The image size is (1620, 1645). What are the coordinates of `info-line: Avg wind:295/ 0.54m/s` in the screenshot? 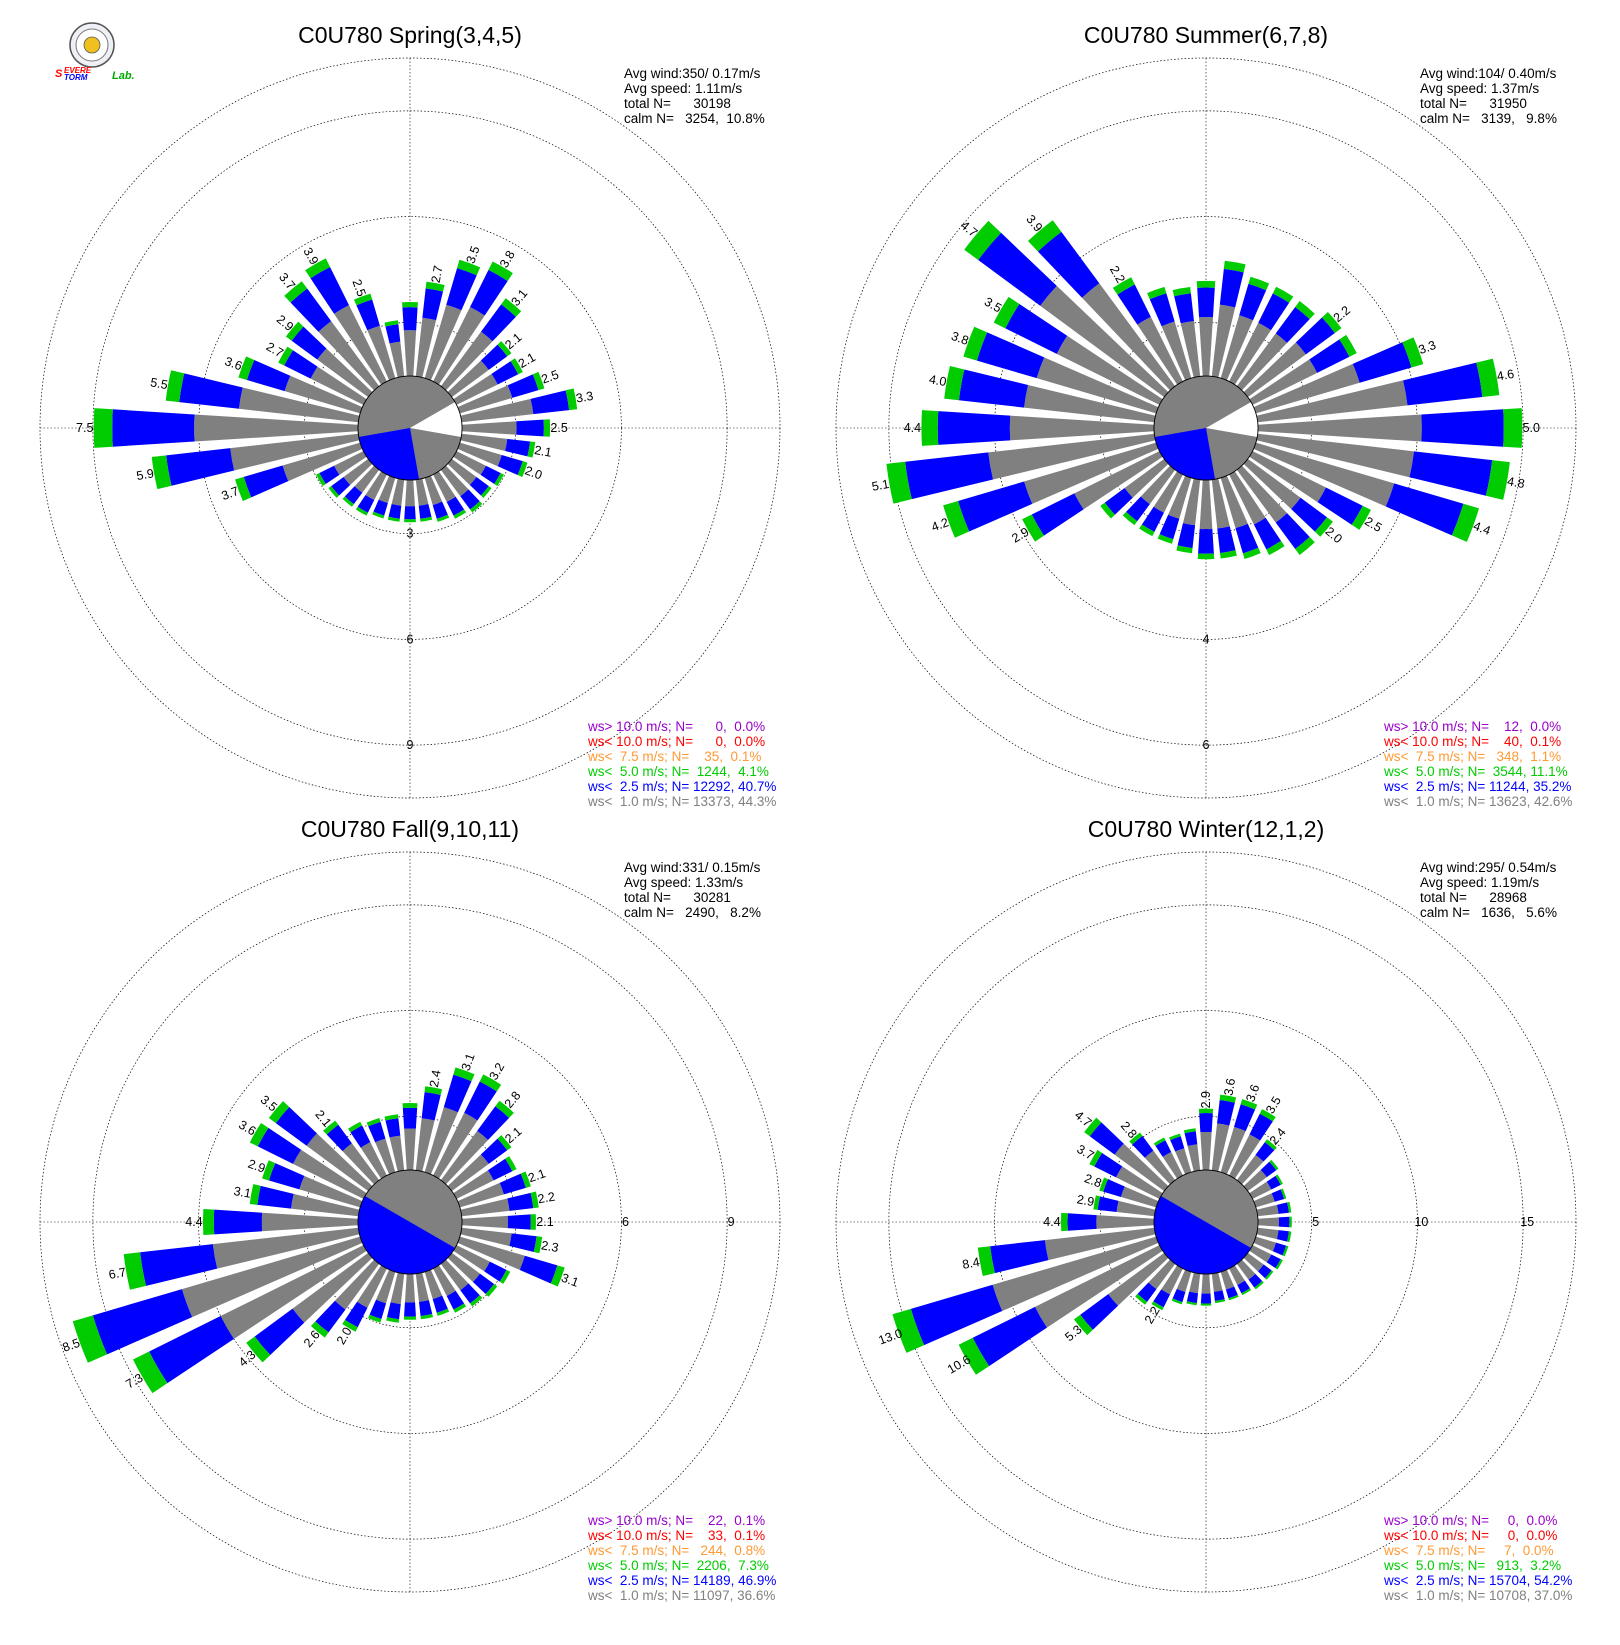 It's located at (1488, 867).